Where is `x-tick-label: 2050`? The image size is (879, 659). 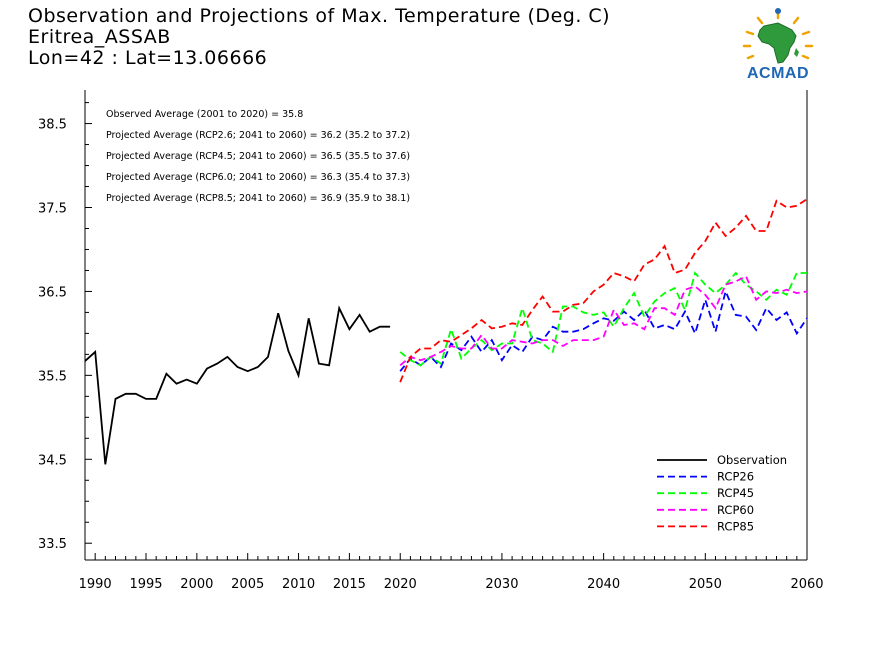
x-tick-label: 2050 is located at coordinates (705, 584).